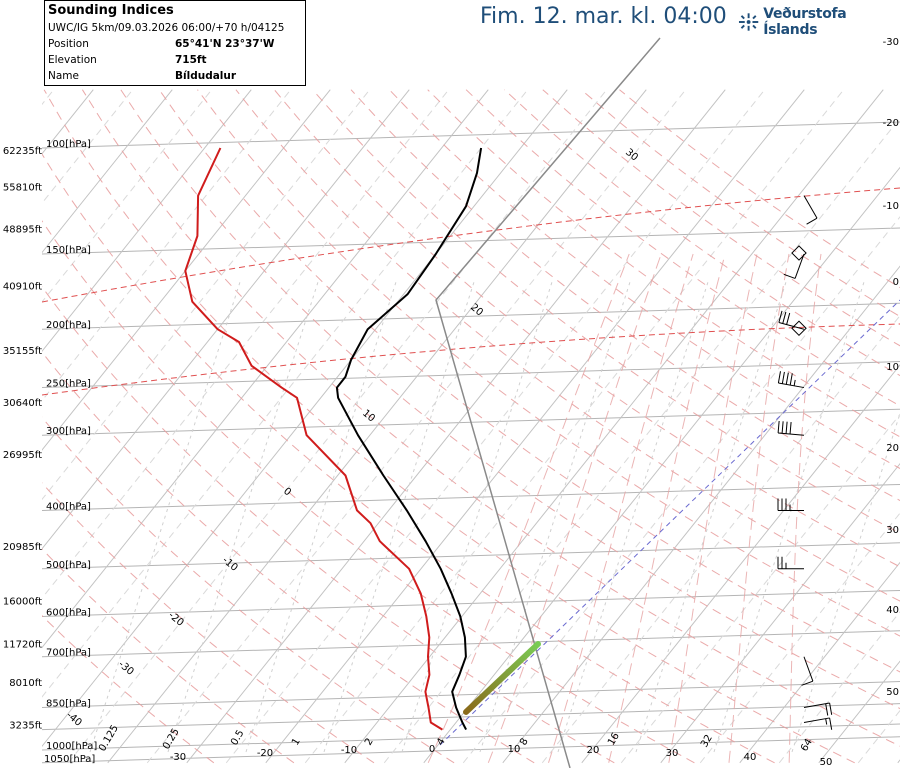 The image size is (900, 768). I want to click on altitude-label: 48895ft, so click(22, 229).